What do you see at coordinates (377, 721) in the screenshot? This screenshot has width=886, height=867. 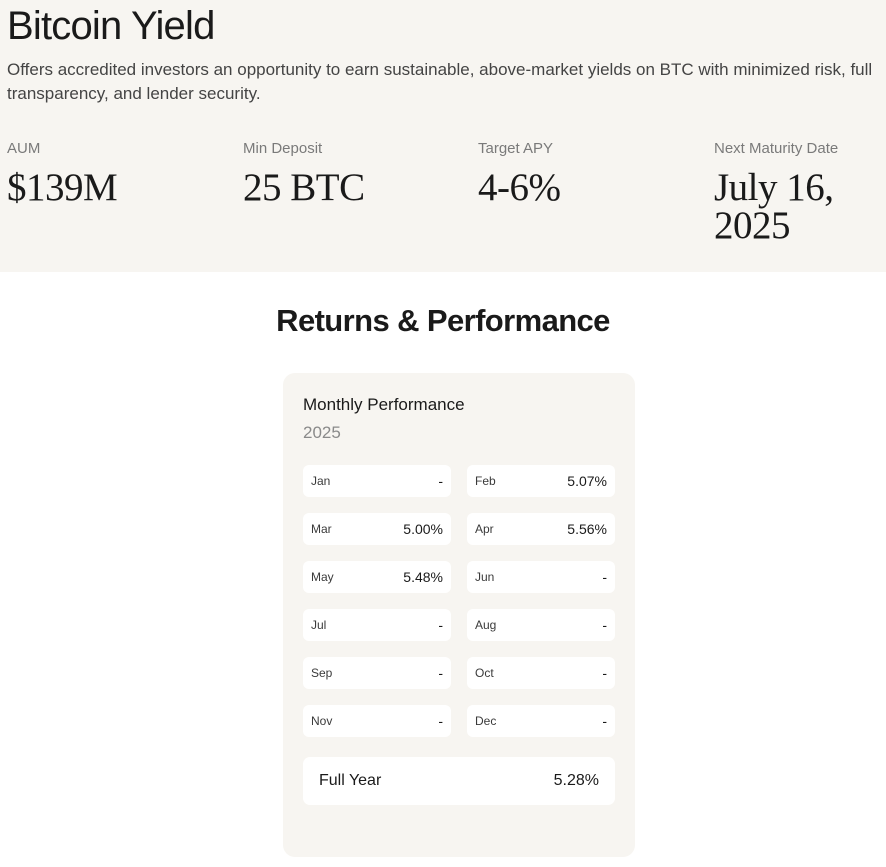 I see `month-cell-nov: Nov -` at bounding box center [377, 721].